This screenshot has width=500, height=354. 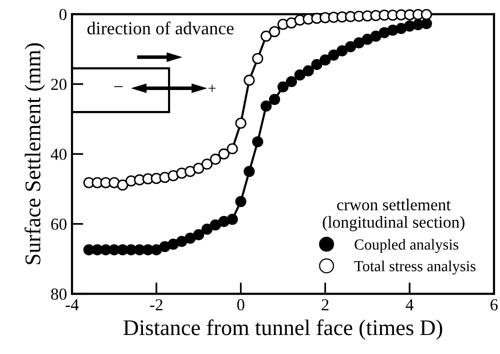 I want to click on y-axis-title: Surface Settlement (mm), so click(x=34, y=153).